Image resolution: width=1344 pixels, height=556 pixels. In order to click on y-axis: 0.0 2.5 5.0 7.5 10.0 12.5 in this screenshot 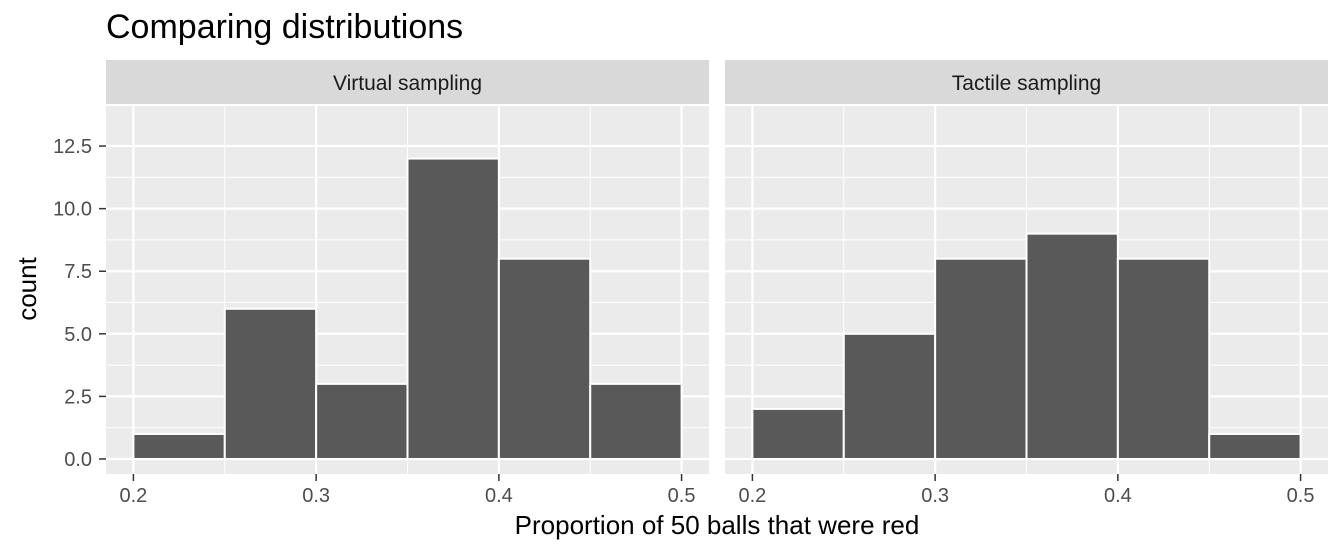, I will do `click(79, 303)`.